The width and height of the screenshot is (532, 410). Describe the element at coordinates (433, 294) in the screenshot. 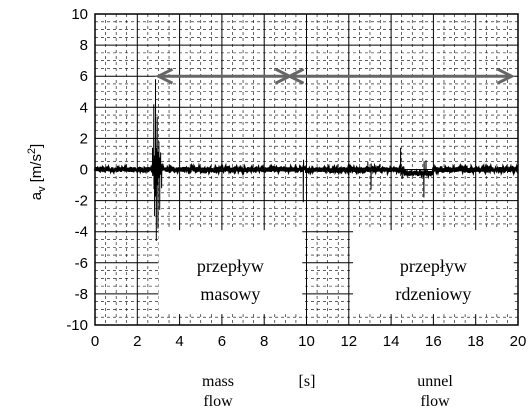

I see `annotation-core-line2: rdzeniowy` at that location.